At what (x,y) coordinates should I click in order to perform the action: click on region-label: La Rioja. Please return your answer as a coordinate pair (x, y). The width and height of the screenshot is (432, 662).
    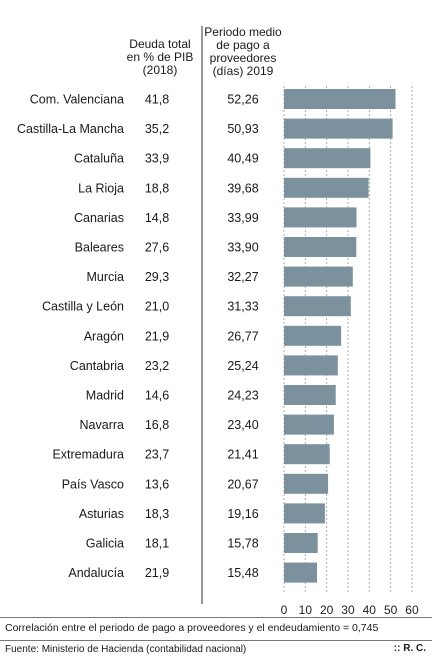
    Looking at the image, I should click on (101, 188).